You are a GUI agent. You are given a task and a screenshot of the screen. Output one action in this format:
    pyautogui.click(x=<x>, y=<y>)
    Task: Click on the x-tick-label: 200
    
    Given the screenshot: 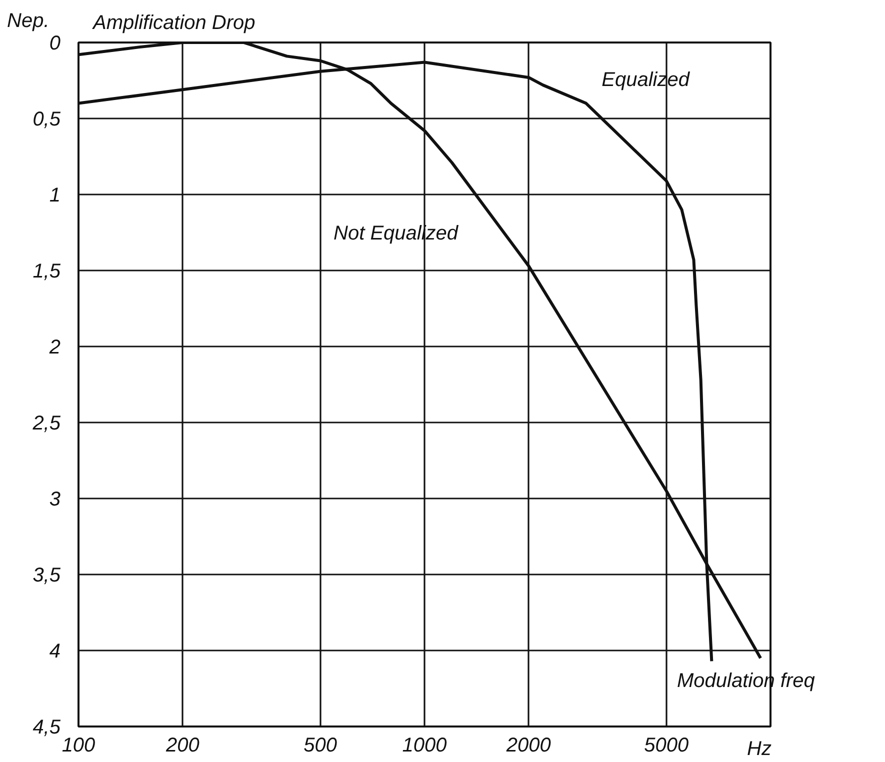 What is the action you would take?
    pyautogui.click(x=182, y=745)
    